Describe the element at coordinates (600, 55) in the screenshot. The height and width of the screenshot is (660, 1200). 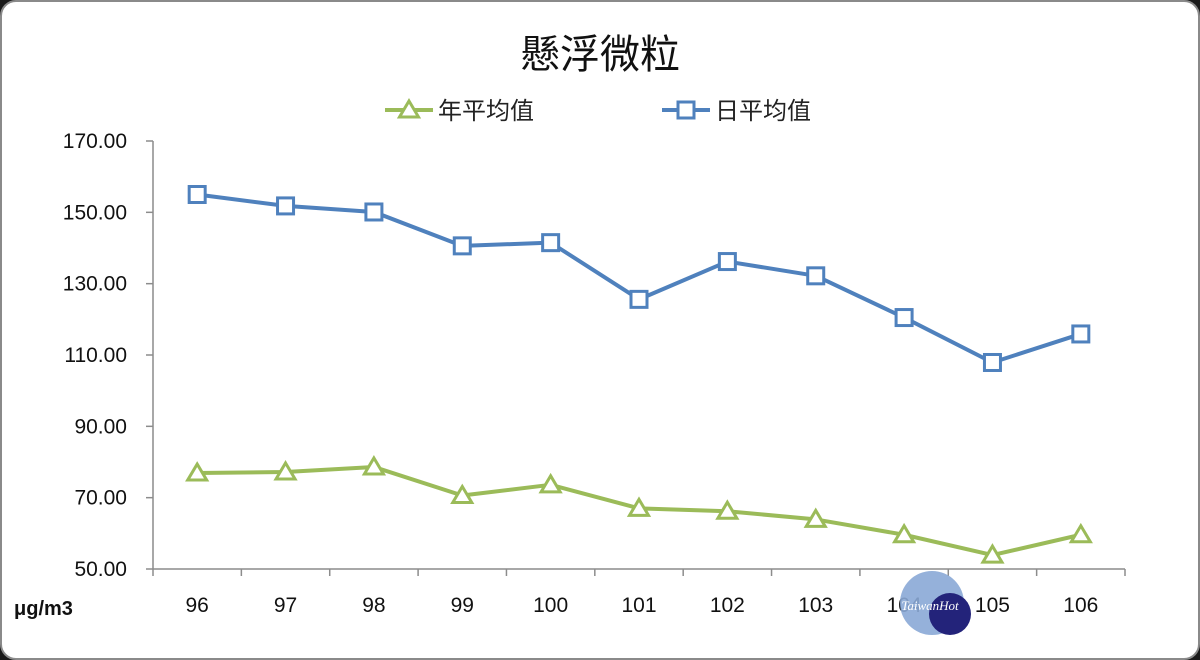
I see `chart-title: 懸浮微粒` at that location.